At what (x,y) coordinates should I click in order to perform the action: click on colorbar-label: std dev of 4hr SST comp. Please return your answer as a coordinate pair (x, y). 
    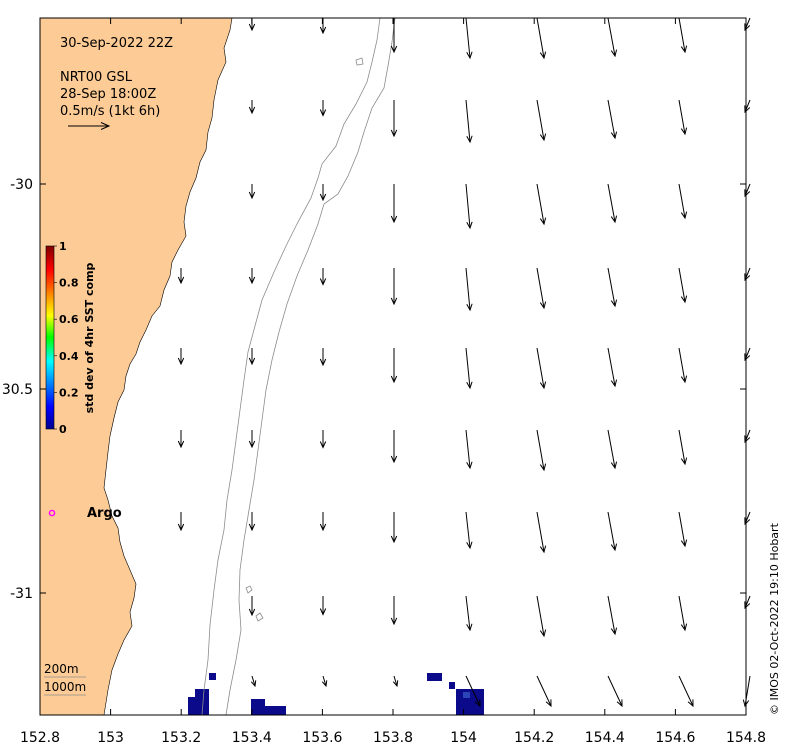
    Looking at the image, I should click on (89, 337).